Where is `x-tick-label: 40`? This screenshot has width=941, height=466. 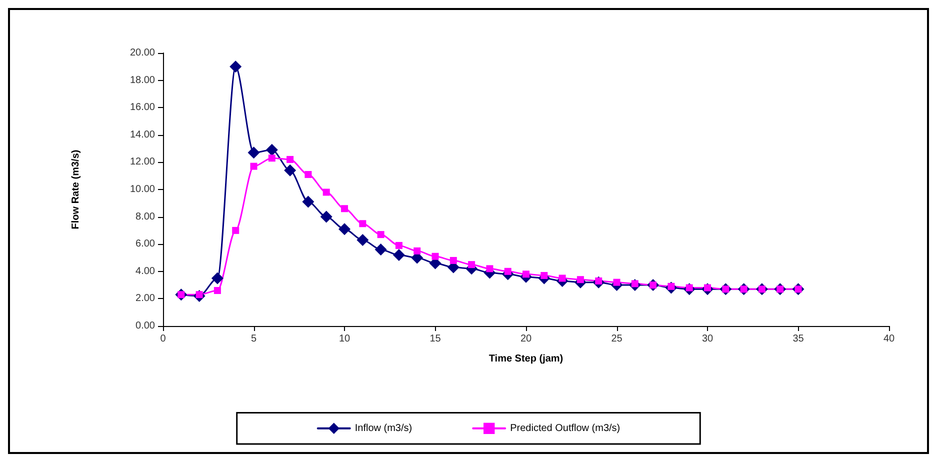
x-tick-label: 40 is located at coordinates (889, 339).